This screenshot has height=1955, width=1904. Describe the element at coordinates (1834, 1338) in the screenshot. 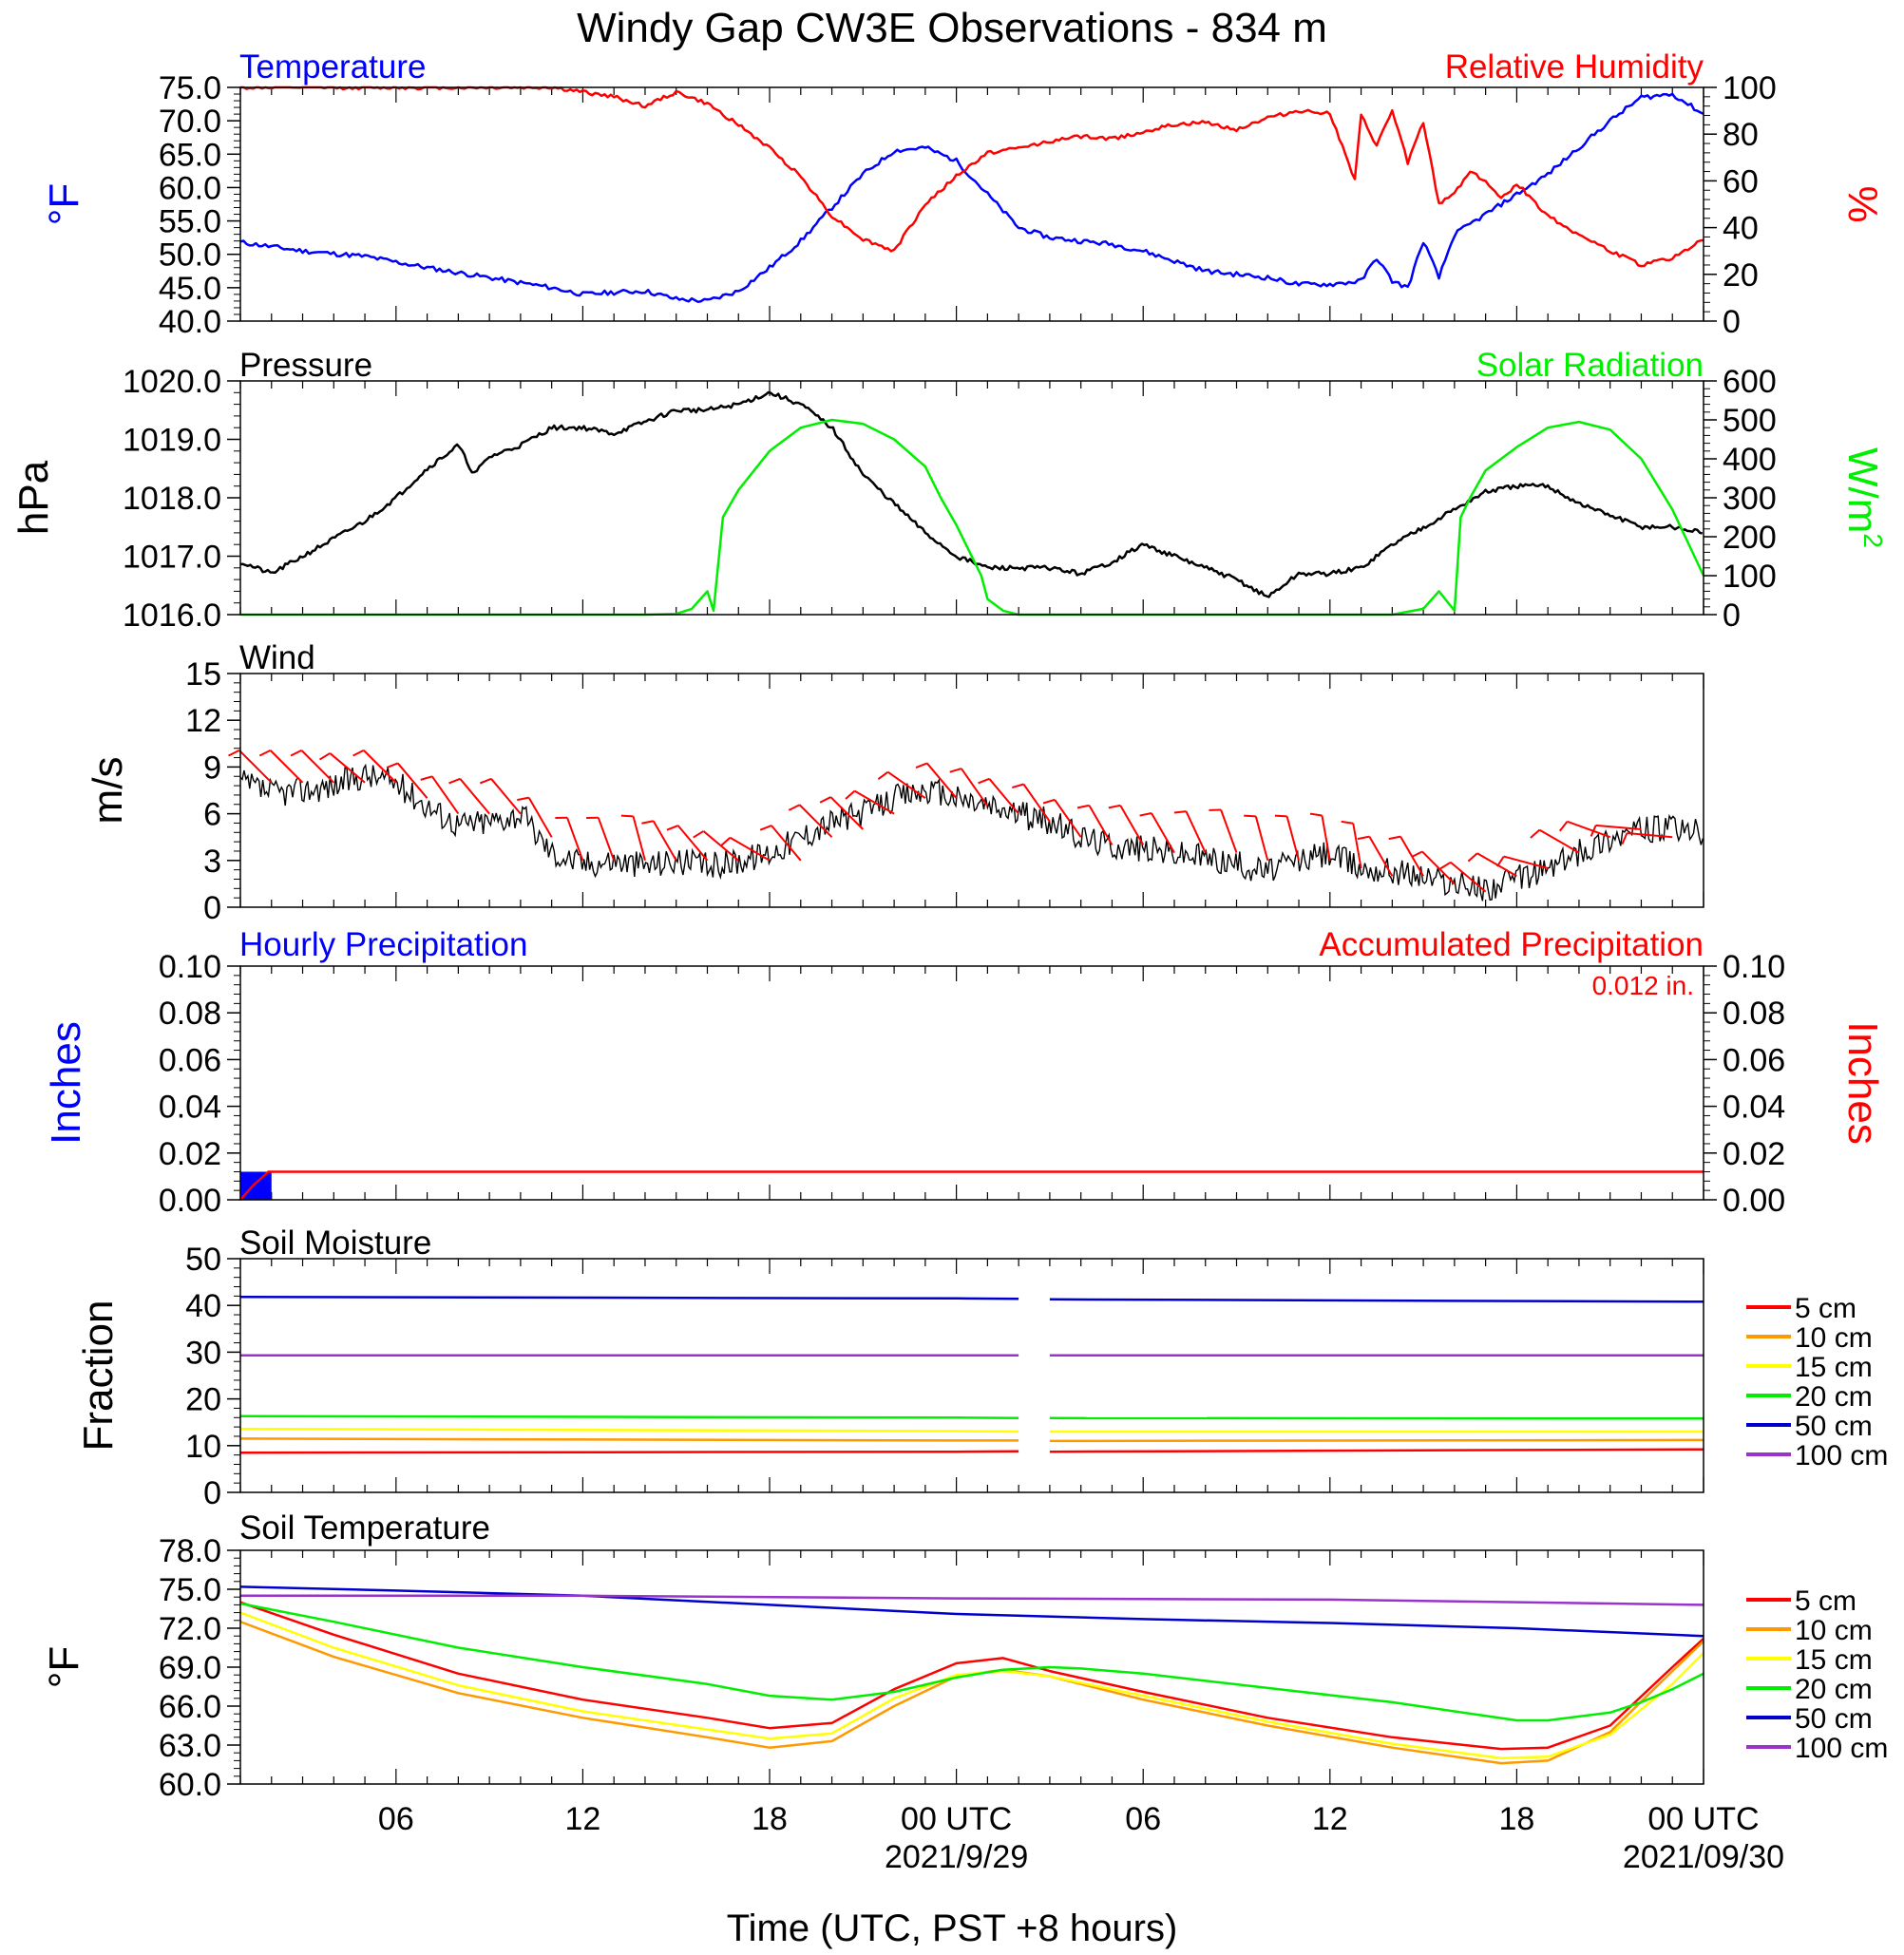

I see `legend-label: 10 cm` at that location.